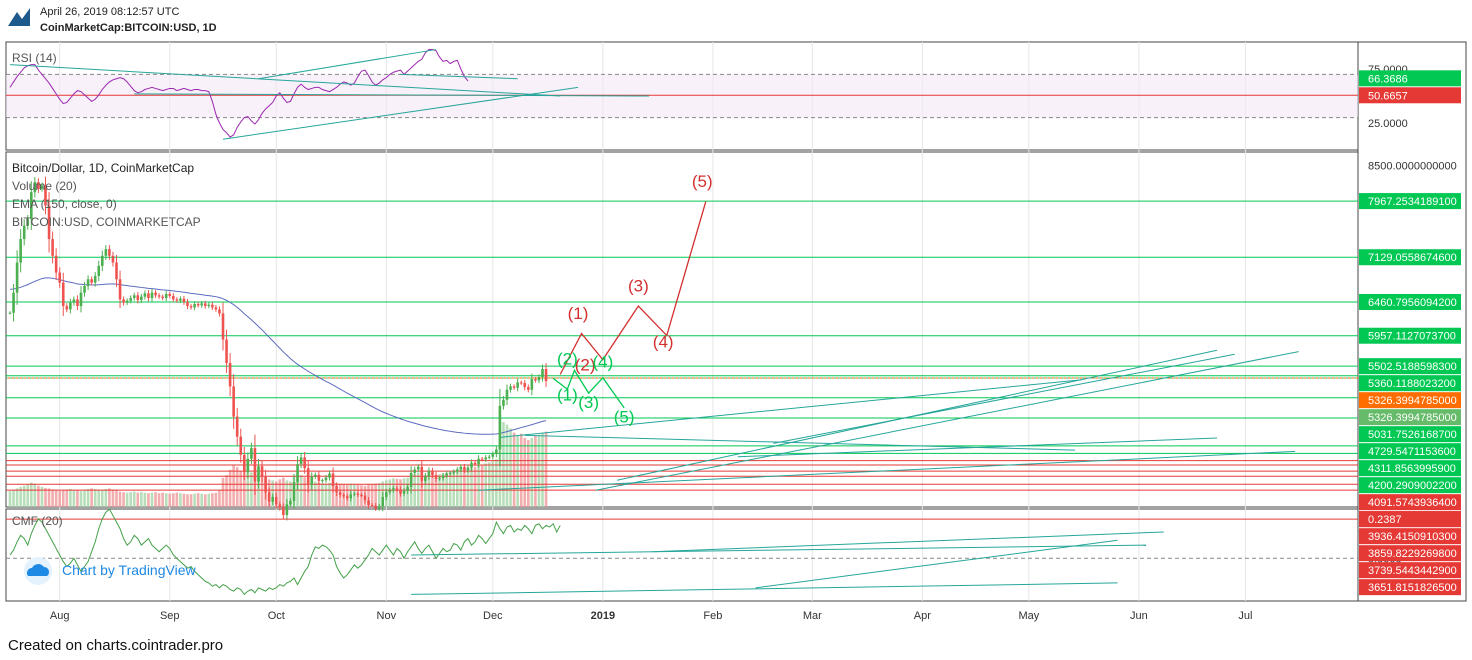 This screenshot has height=660, width=1472. I want to click on price-trendline, so click(1004, 398).